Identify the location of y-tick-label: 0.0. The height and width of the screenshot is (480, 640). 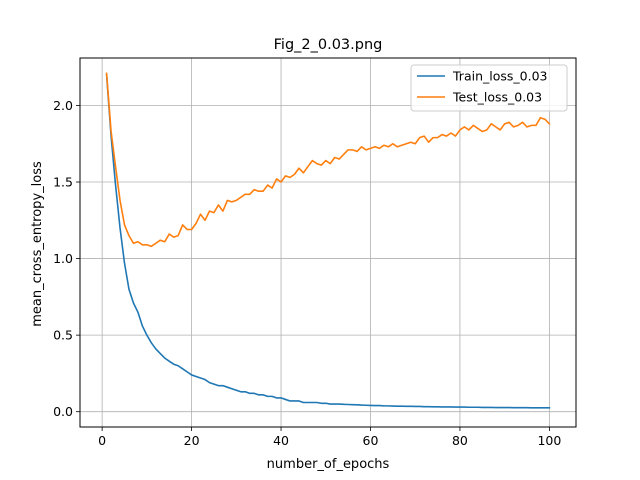
(63, 411).